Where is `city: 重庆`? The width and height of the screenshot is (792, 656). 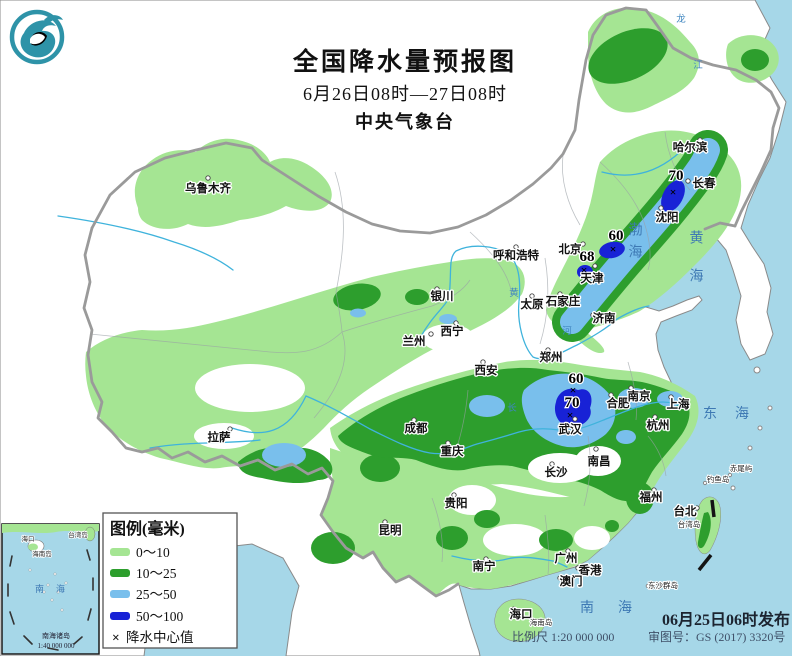
city: 重庆 is located at coordinates (452, 449).